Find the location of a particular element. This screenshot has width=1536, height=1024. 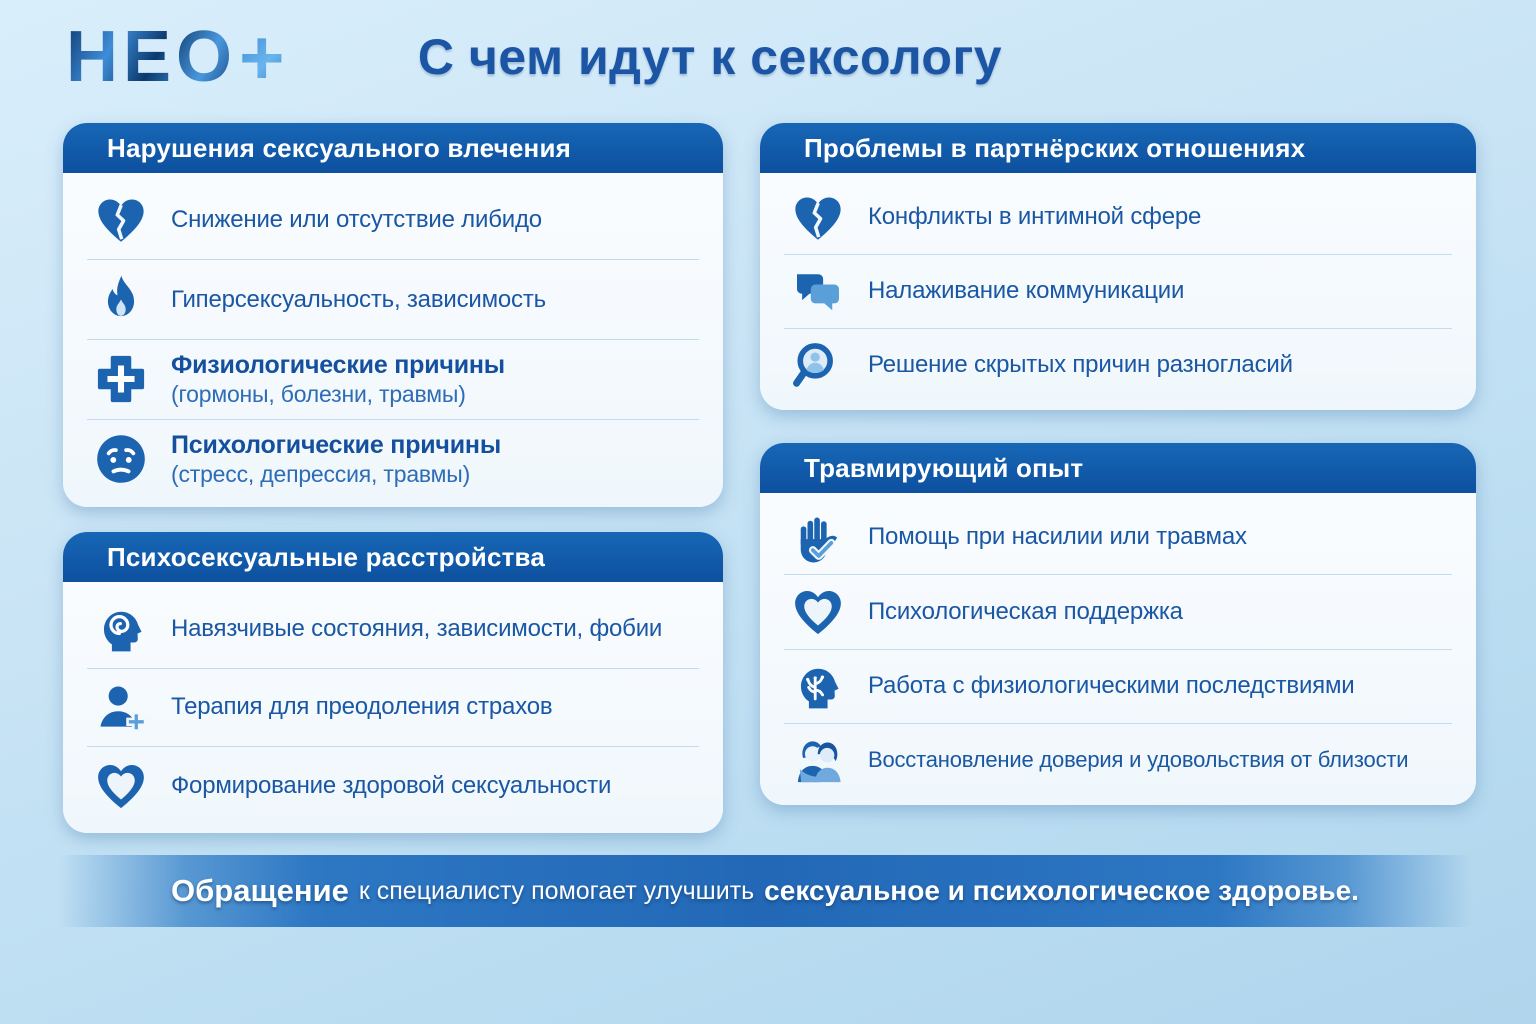

banner-text: к специалисту помогает улучшить is located at coordinates (556, 890).